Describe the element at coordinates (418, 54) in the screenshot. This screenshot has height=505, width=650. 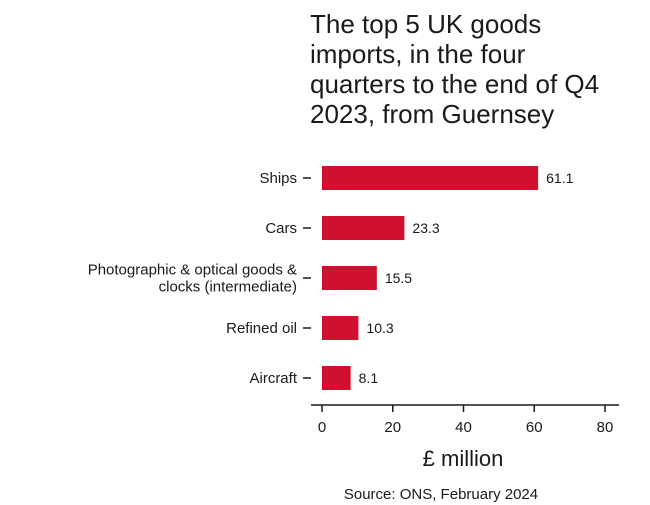
I see `title-line-2: imports, in the four` at that location.